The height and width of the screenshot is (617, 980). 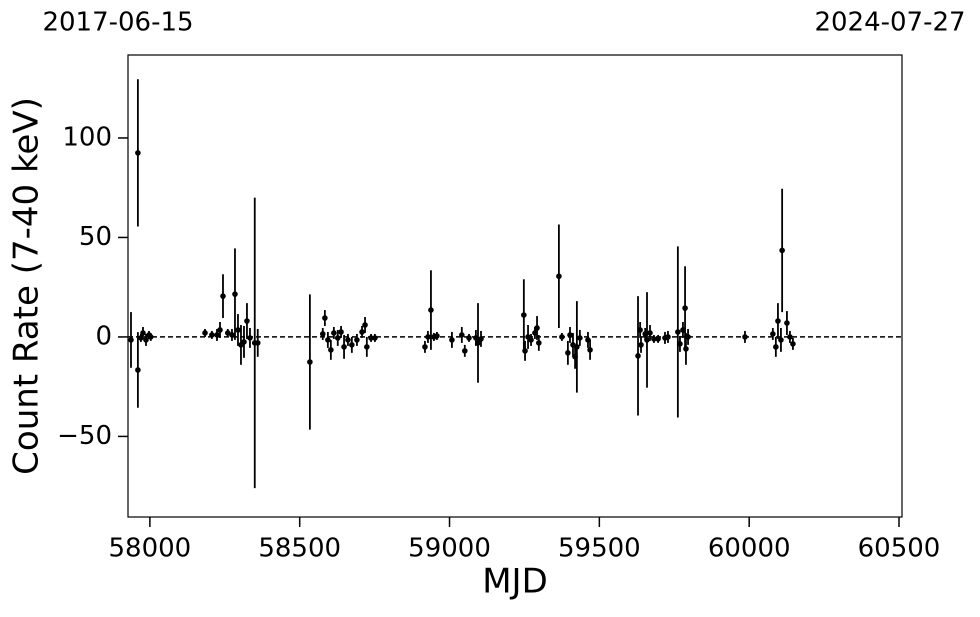 What do you see at coordinates (889, 23) in the screenshot?
I see `top-label: 2024-07-27` at bounding box center [889, 23].